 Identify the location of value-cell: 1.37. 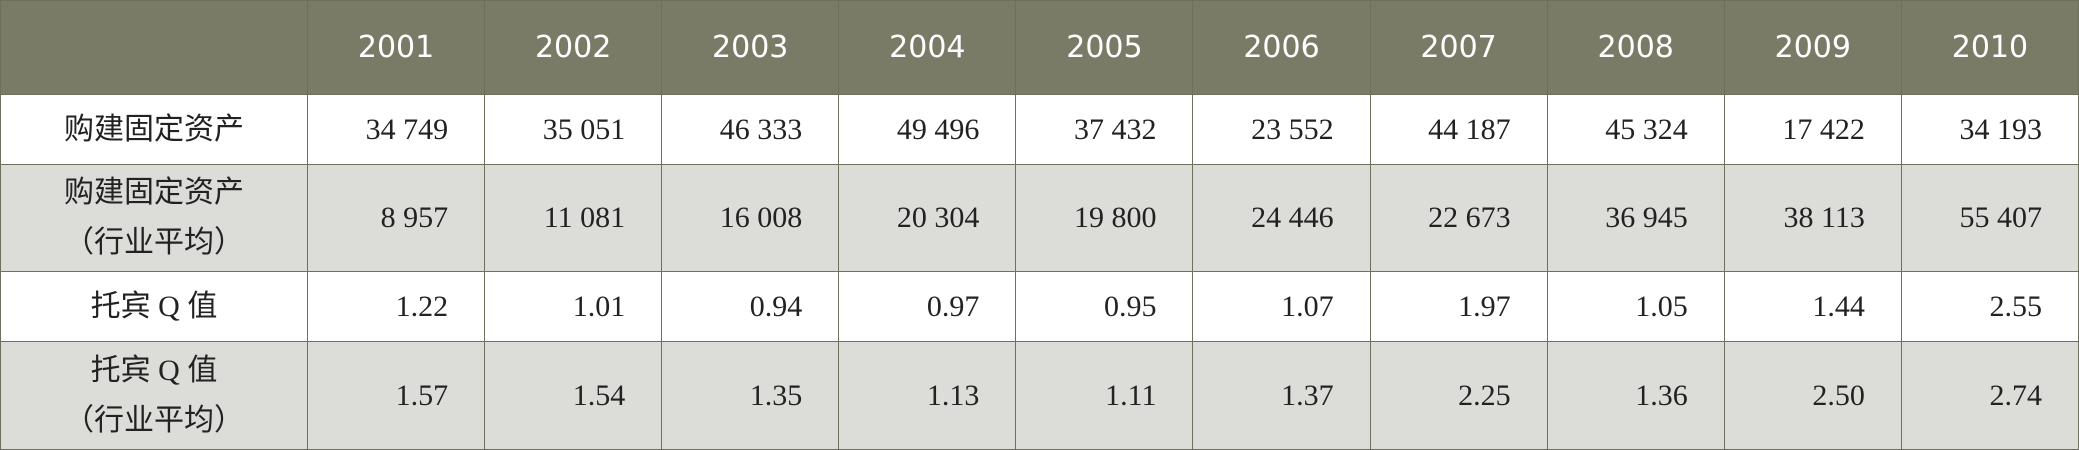
(1281, 395).